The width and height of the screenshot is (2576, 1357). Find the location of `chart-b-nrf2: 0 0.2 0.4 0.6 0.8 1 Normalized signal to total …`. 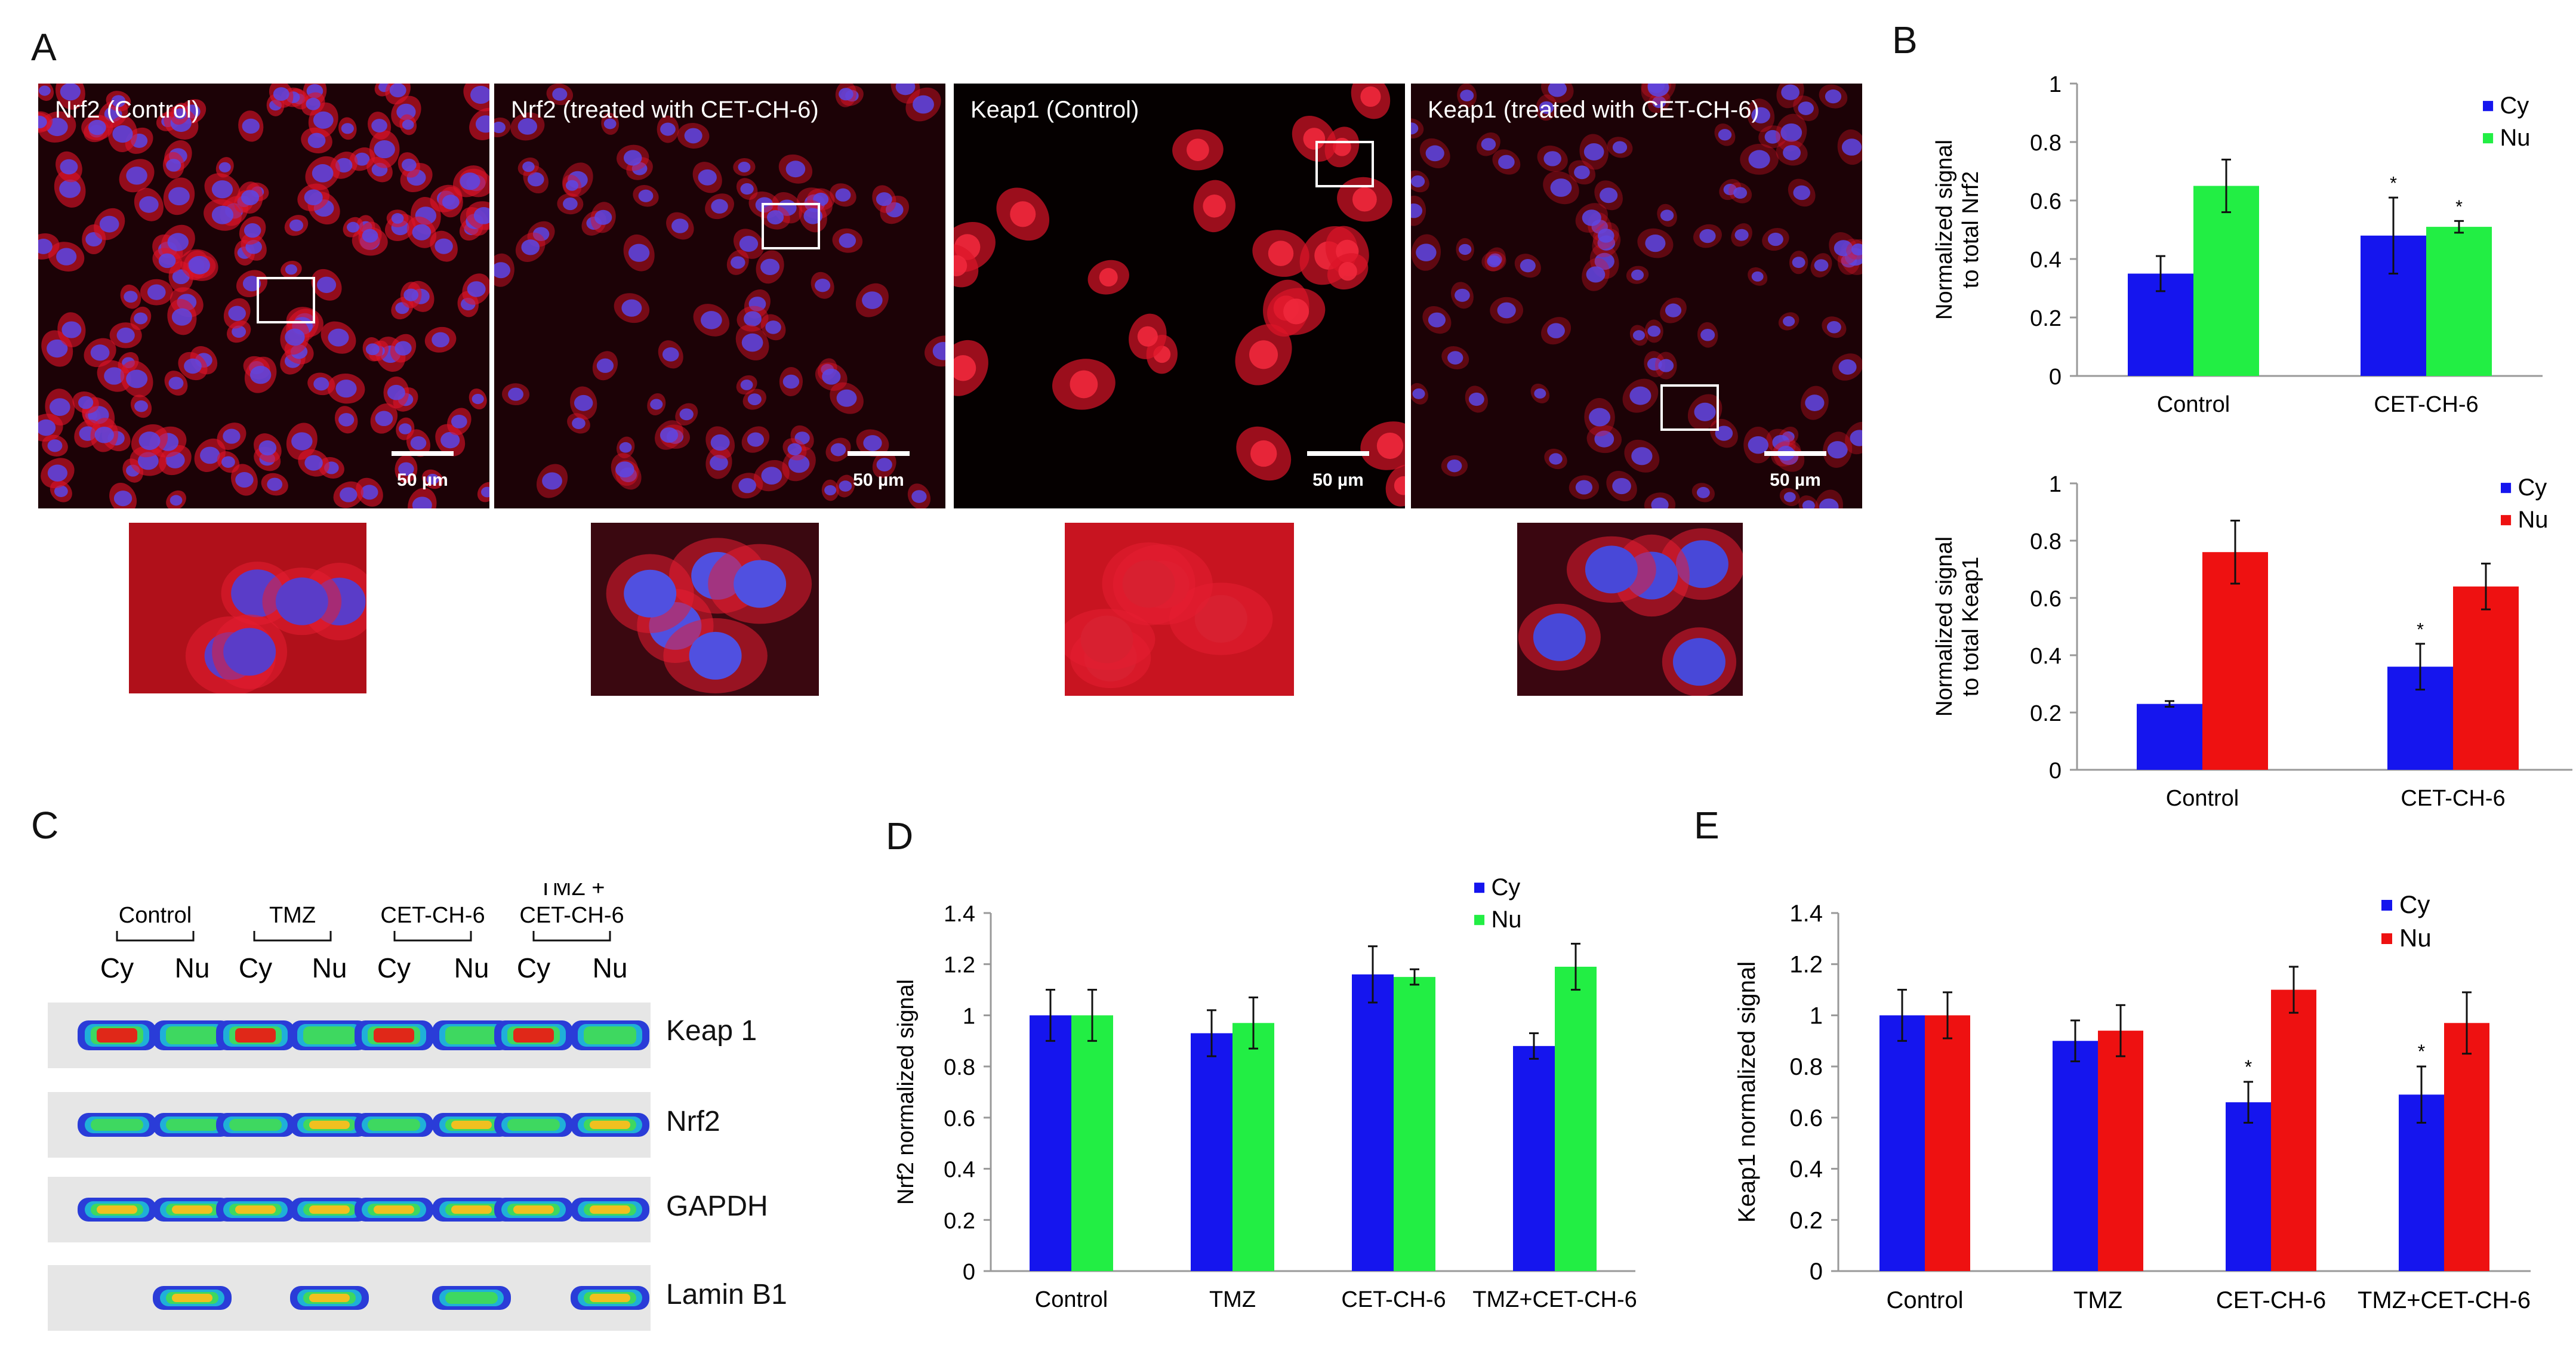

chart-b-nrf2: 0 0.2 0.4 0.6 0.8 1 Normalized signal to total … is located at coordinates (2237, 244).